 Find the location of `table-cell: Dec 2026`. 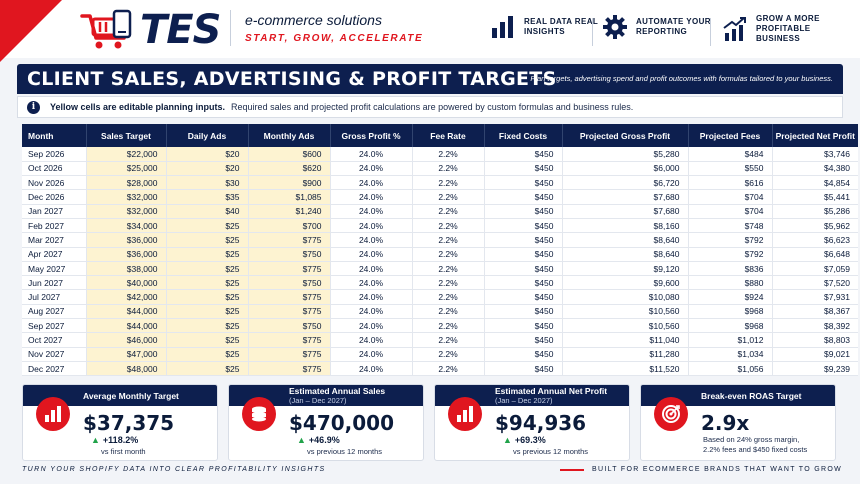

table-cell: Dec 2026 is located at coordinates (54, 197).